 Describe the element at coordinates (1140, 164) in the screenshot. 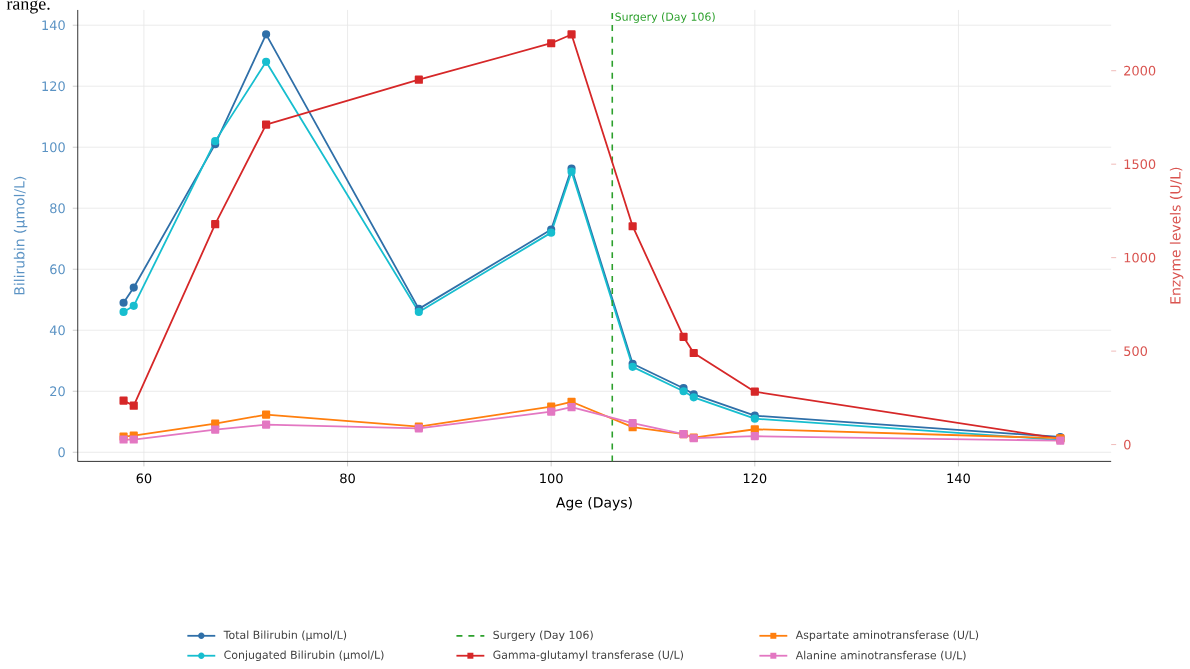

I see `y2-tick-label: 1500` at that location.